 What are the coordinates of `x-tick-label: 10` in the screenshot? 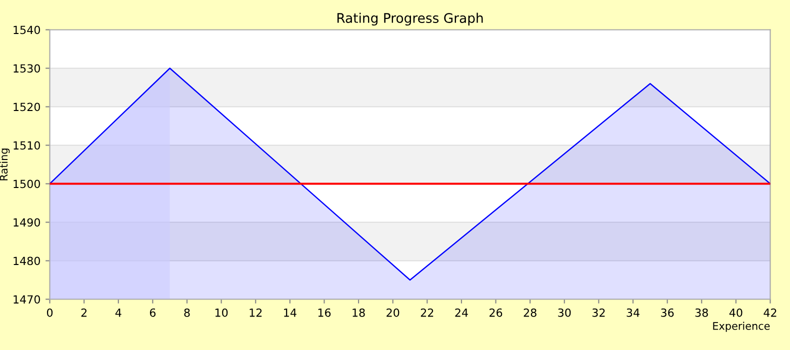 It's located at (221, 312).